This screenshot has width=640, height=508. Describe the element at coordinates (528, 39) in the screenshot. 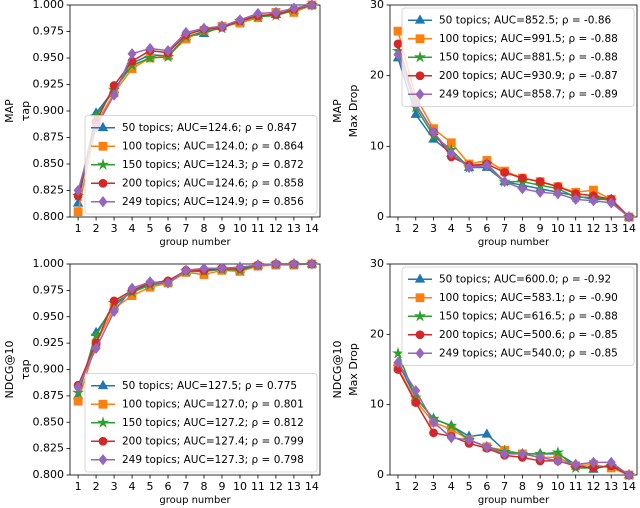

I see `legend-label: 100 topics; AUC=991.5; ρ = -0.88` at that location.